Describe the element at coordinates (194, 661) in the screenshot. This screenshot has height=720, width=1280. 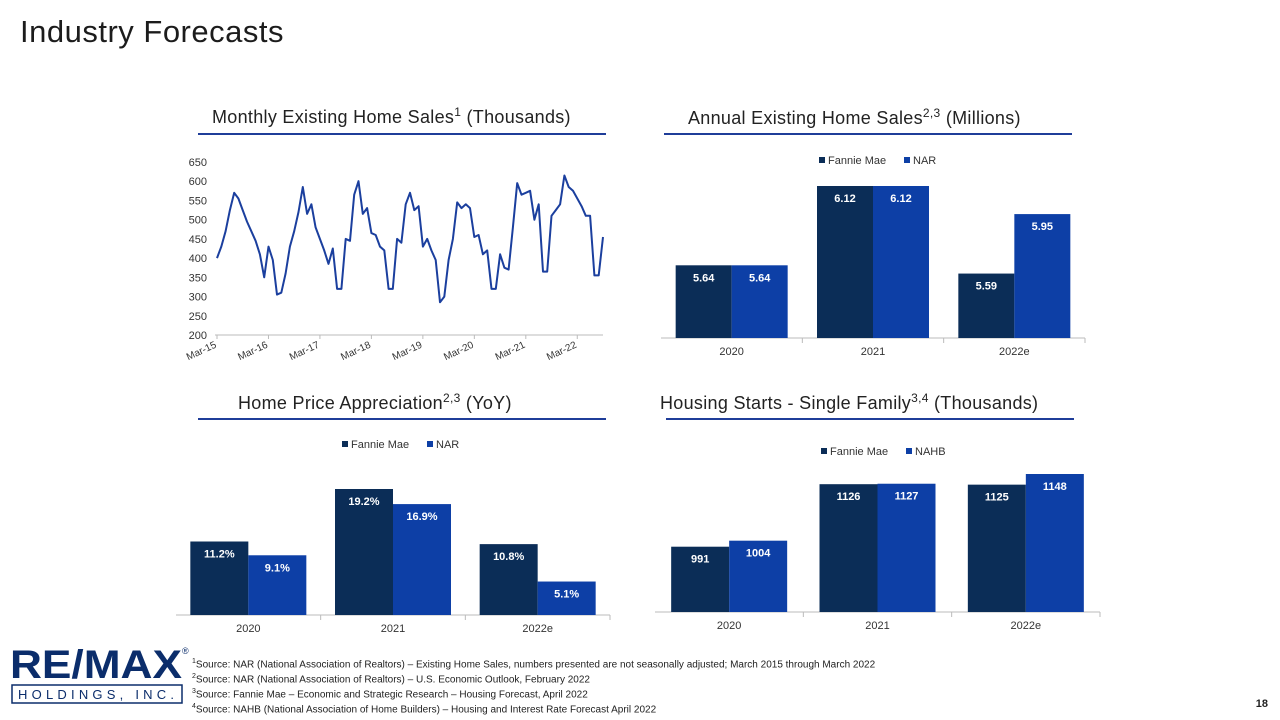
I see `footnote-1-num: 1` at that location.